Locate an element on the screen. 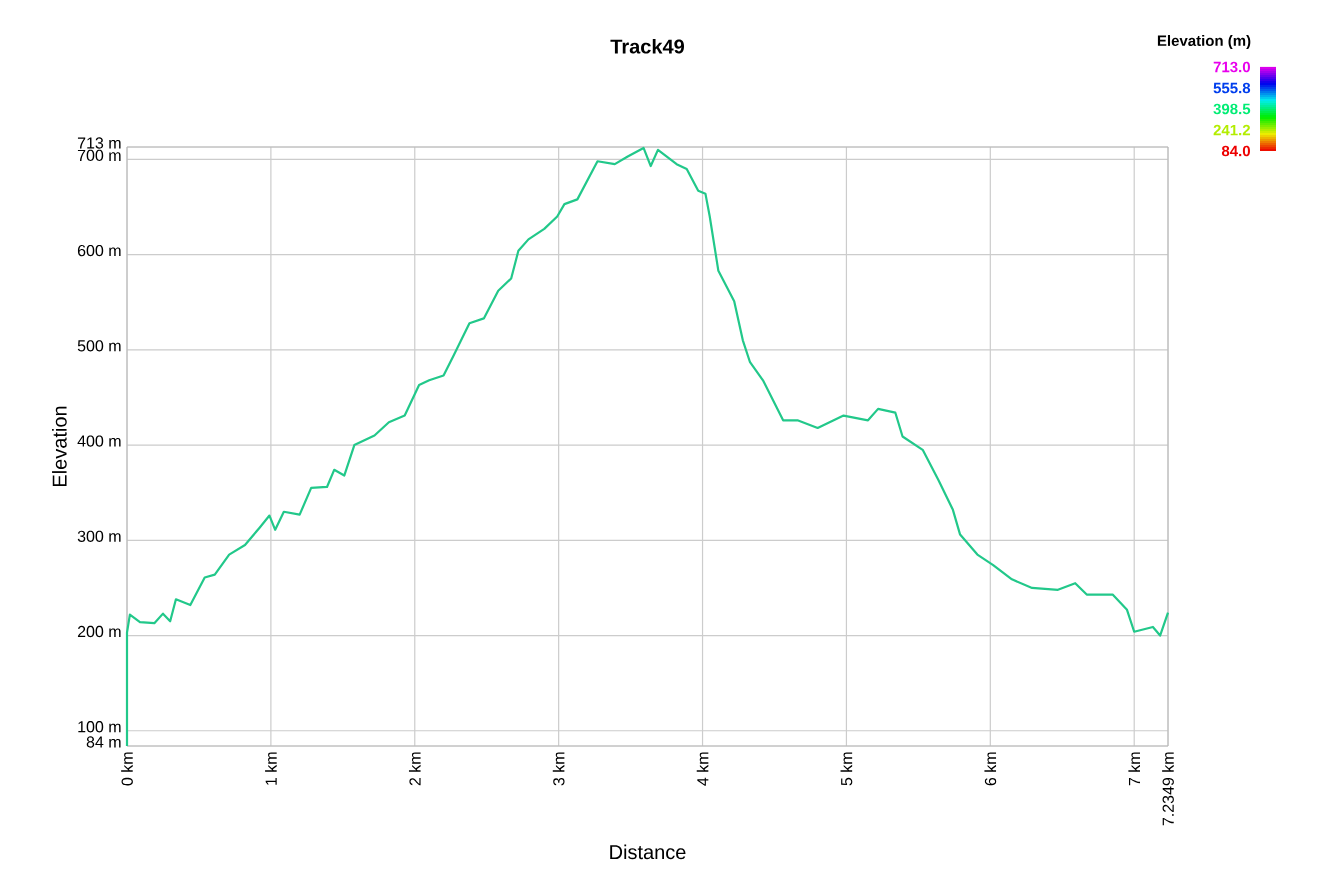  x-tick-label: 7.2349 km is located at coordinates (1168, 789).